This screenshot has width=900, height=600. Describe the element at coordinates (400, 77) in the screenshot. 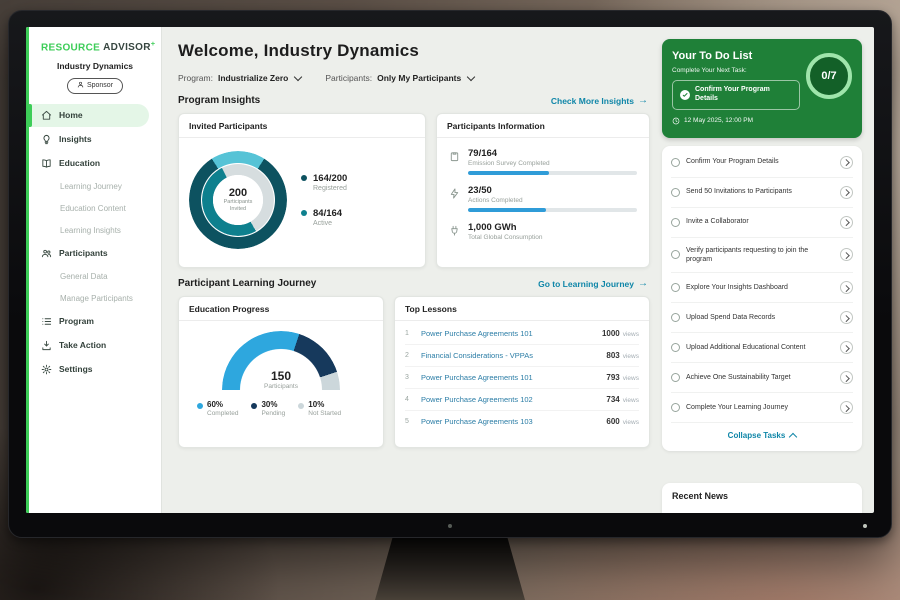

I see `participants-filter-dropdown: Participants: Only My Participants` at that location.